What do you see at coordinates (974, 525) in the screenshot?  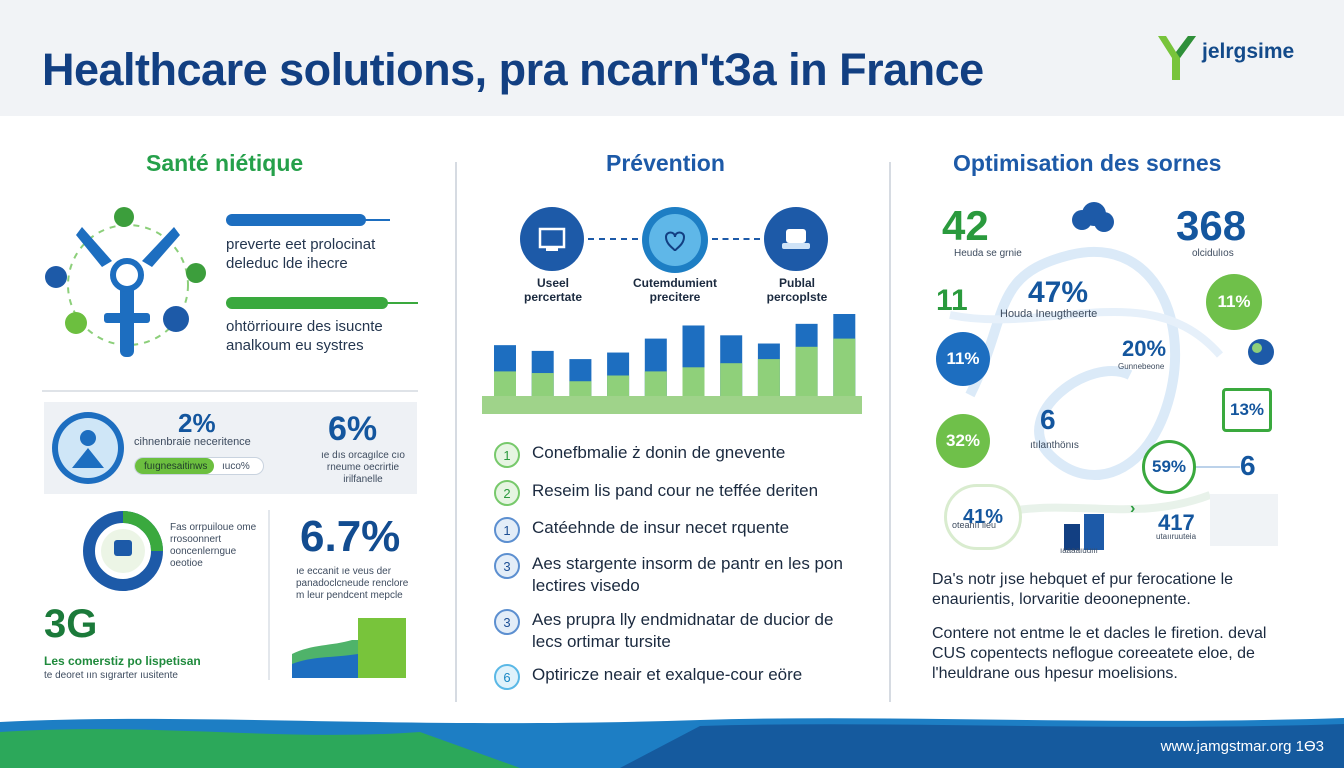 I see `circle-stat-5-label: oteanıı lieu` at bounding box center [974, 525].